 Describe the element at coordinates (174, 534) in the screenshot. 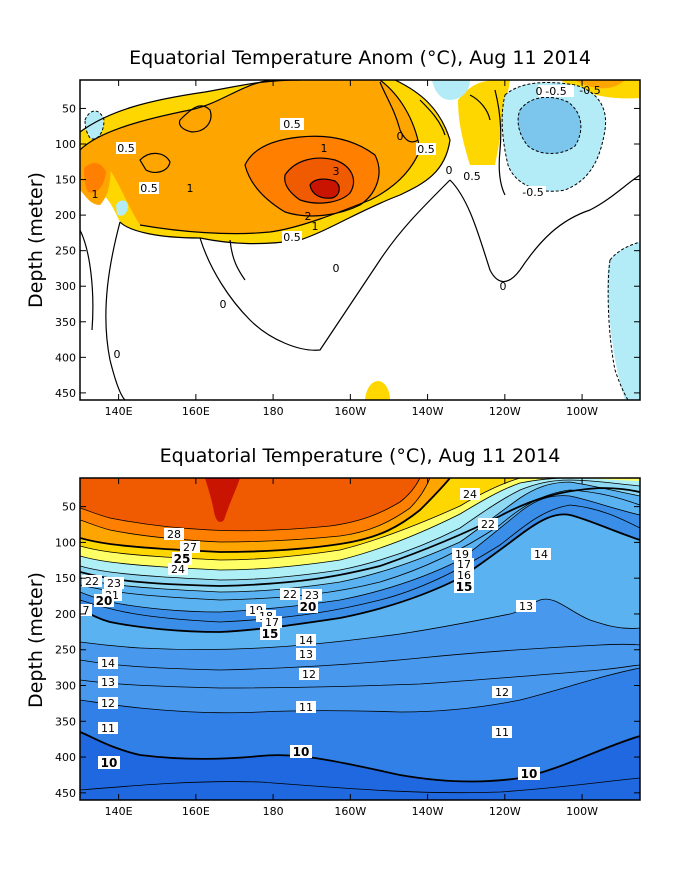

I see `temp-label: 28` at that location.